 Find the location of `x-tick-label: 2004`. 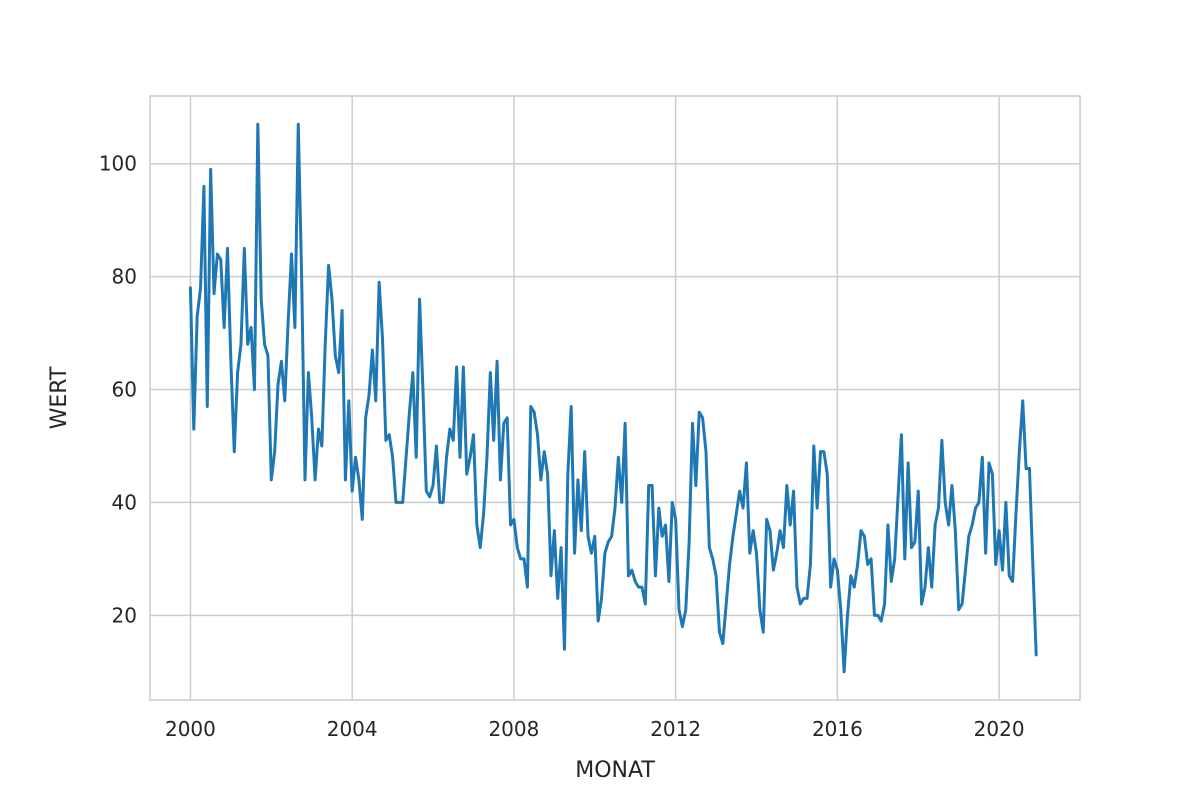

x-tick-label: 2004 is located at coordinates (352, 729).